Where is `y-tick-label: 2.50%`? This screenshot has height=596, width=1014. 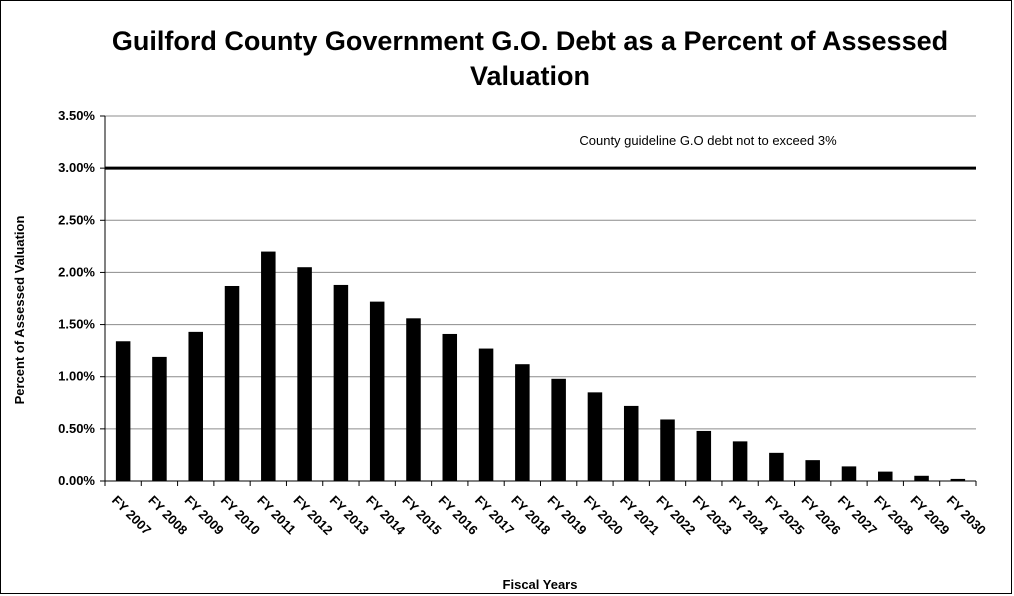
y-tick-label: 2.50% is located at coordinates (76, 219).